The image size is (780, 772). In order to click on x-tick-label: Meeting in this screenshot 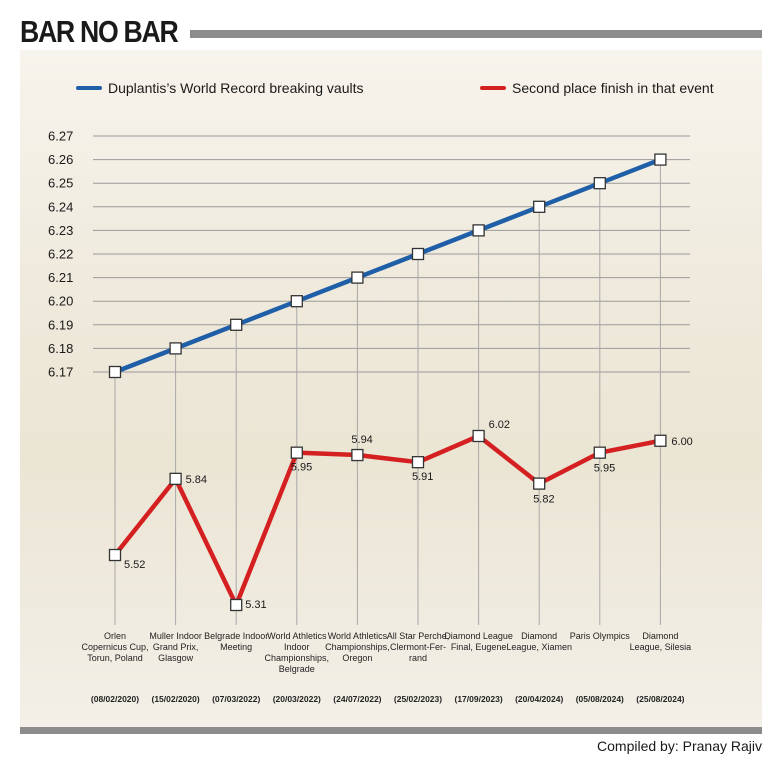, I will do `click(236, 647)`.